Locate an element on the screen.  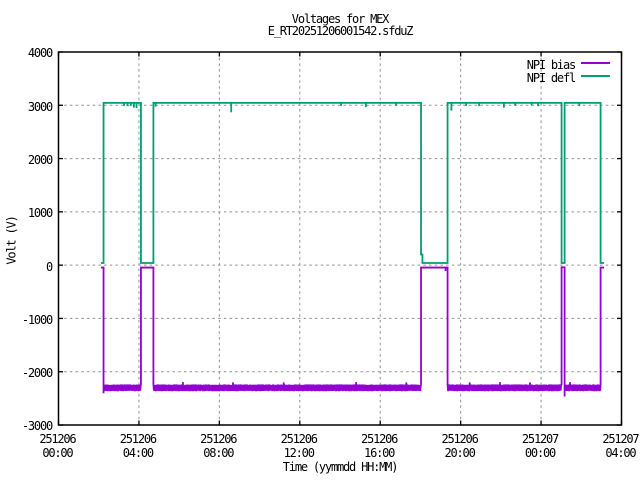
chart-subtitle: E_RT20251206001542.sfduZ is located at coordinates (340, 31).